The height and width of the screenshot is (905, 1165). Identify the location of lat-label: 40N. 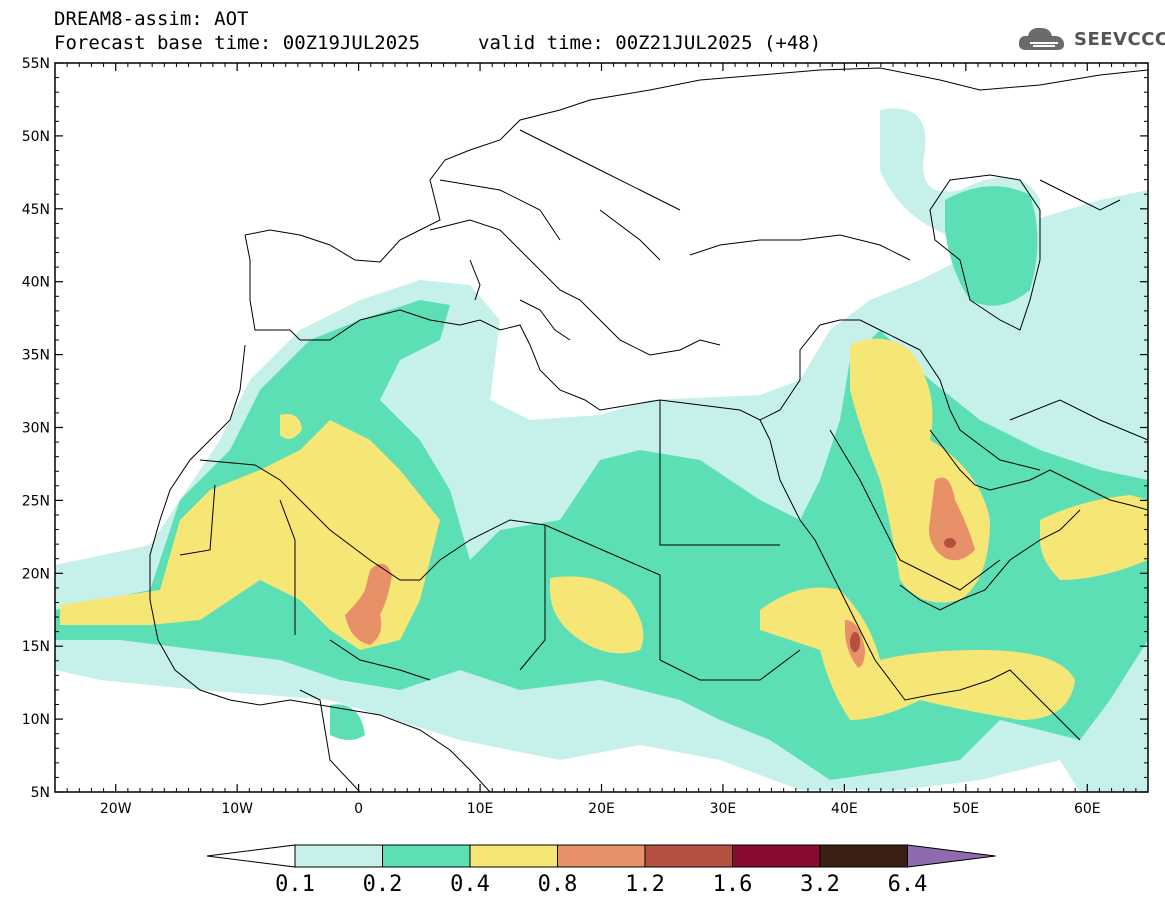
(36, 283).